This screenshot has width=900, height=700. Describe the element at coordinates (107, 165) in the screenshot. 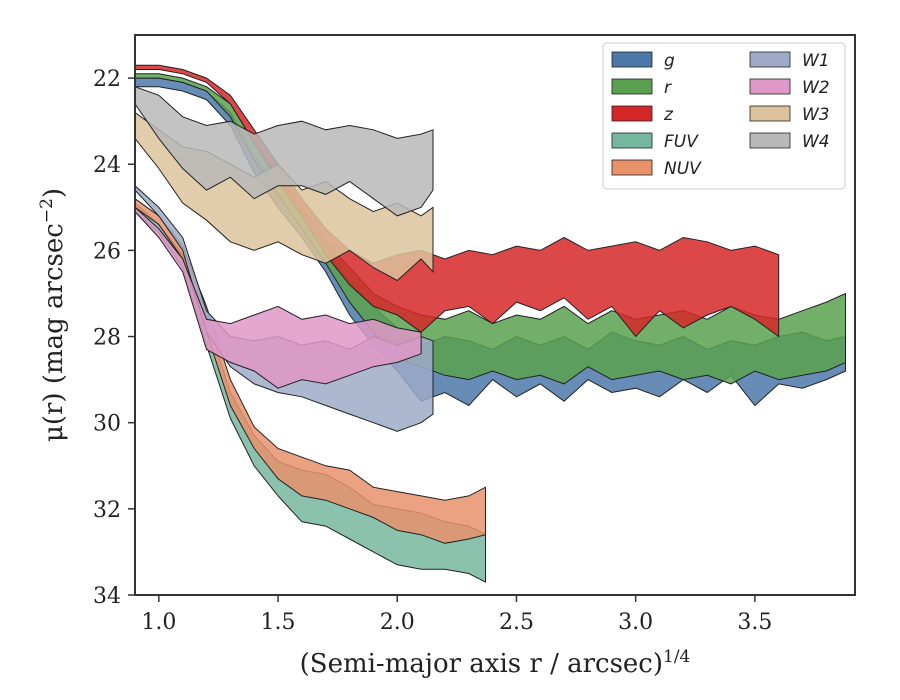

I see `y-tick-label: 24` at that location.